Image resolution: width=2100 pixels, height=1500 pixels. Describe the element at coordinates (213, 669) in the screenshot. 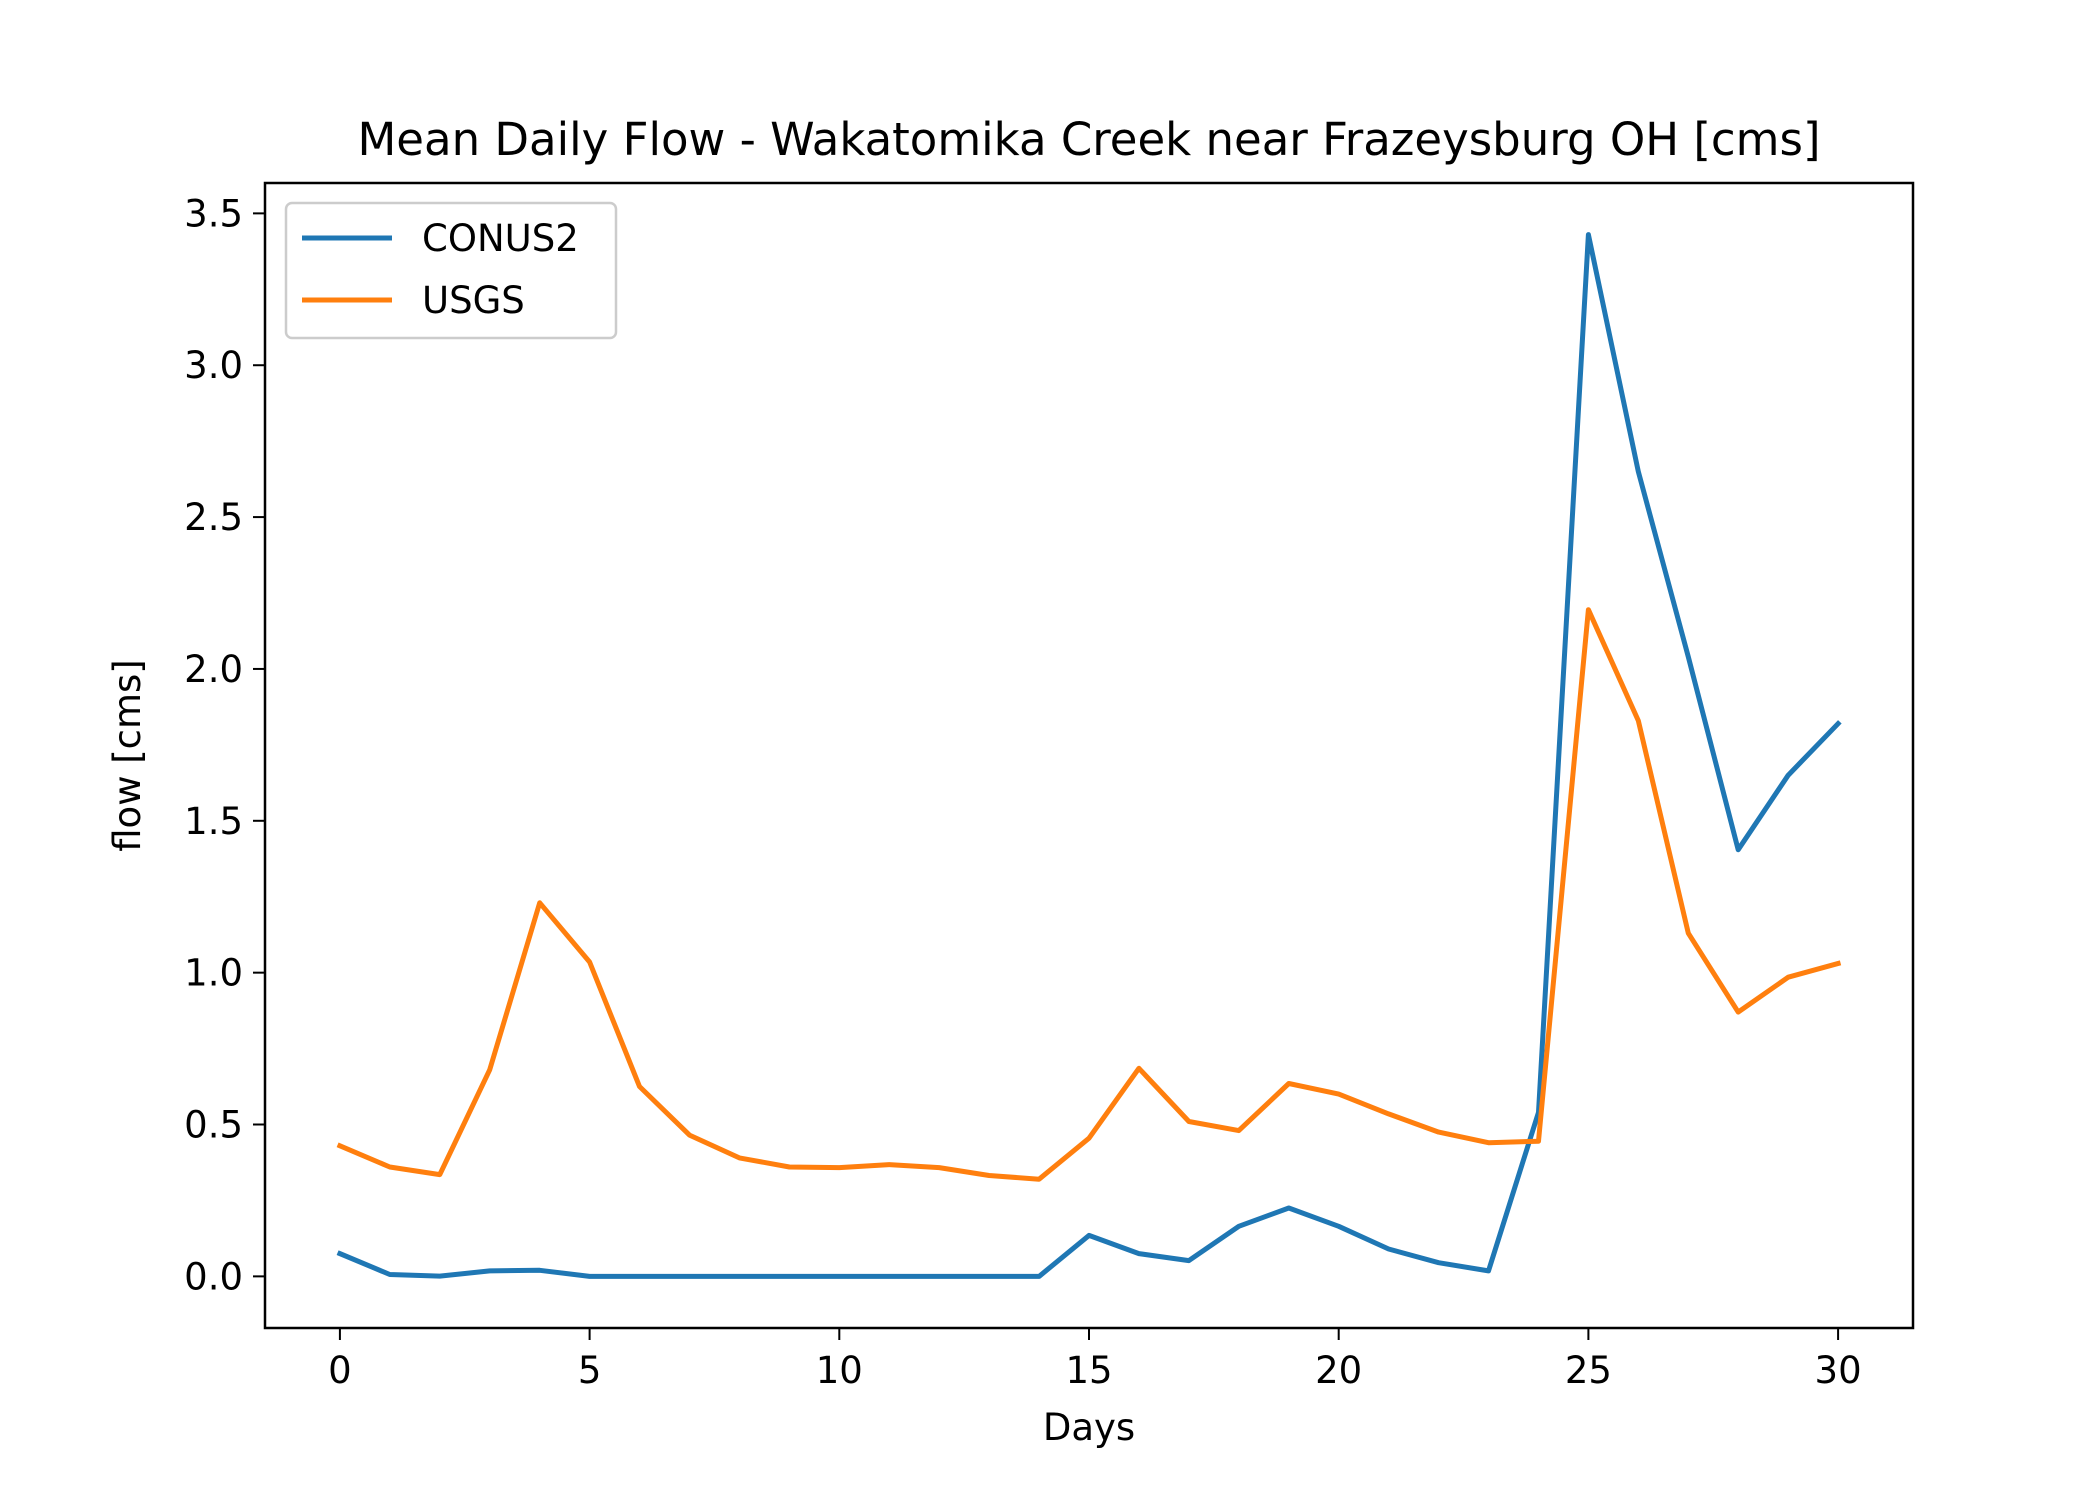

I see `y-tick-label: 2.0` at that location.